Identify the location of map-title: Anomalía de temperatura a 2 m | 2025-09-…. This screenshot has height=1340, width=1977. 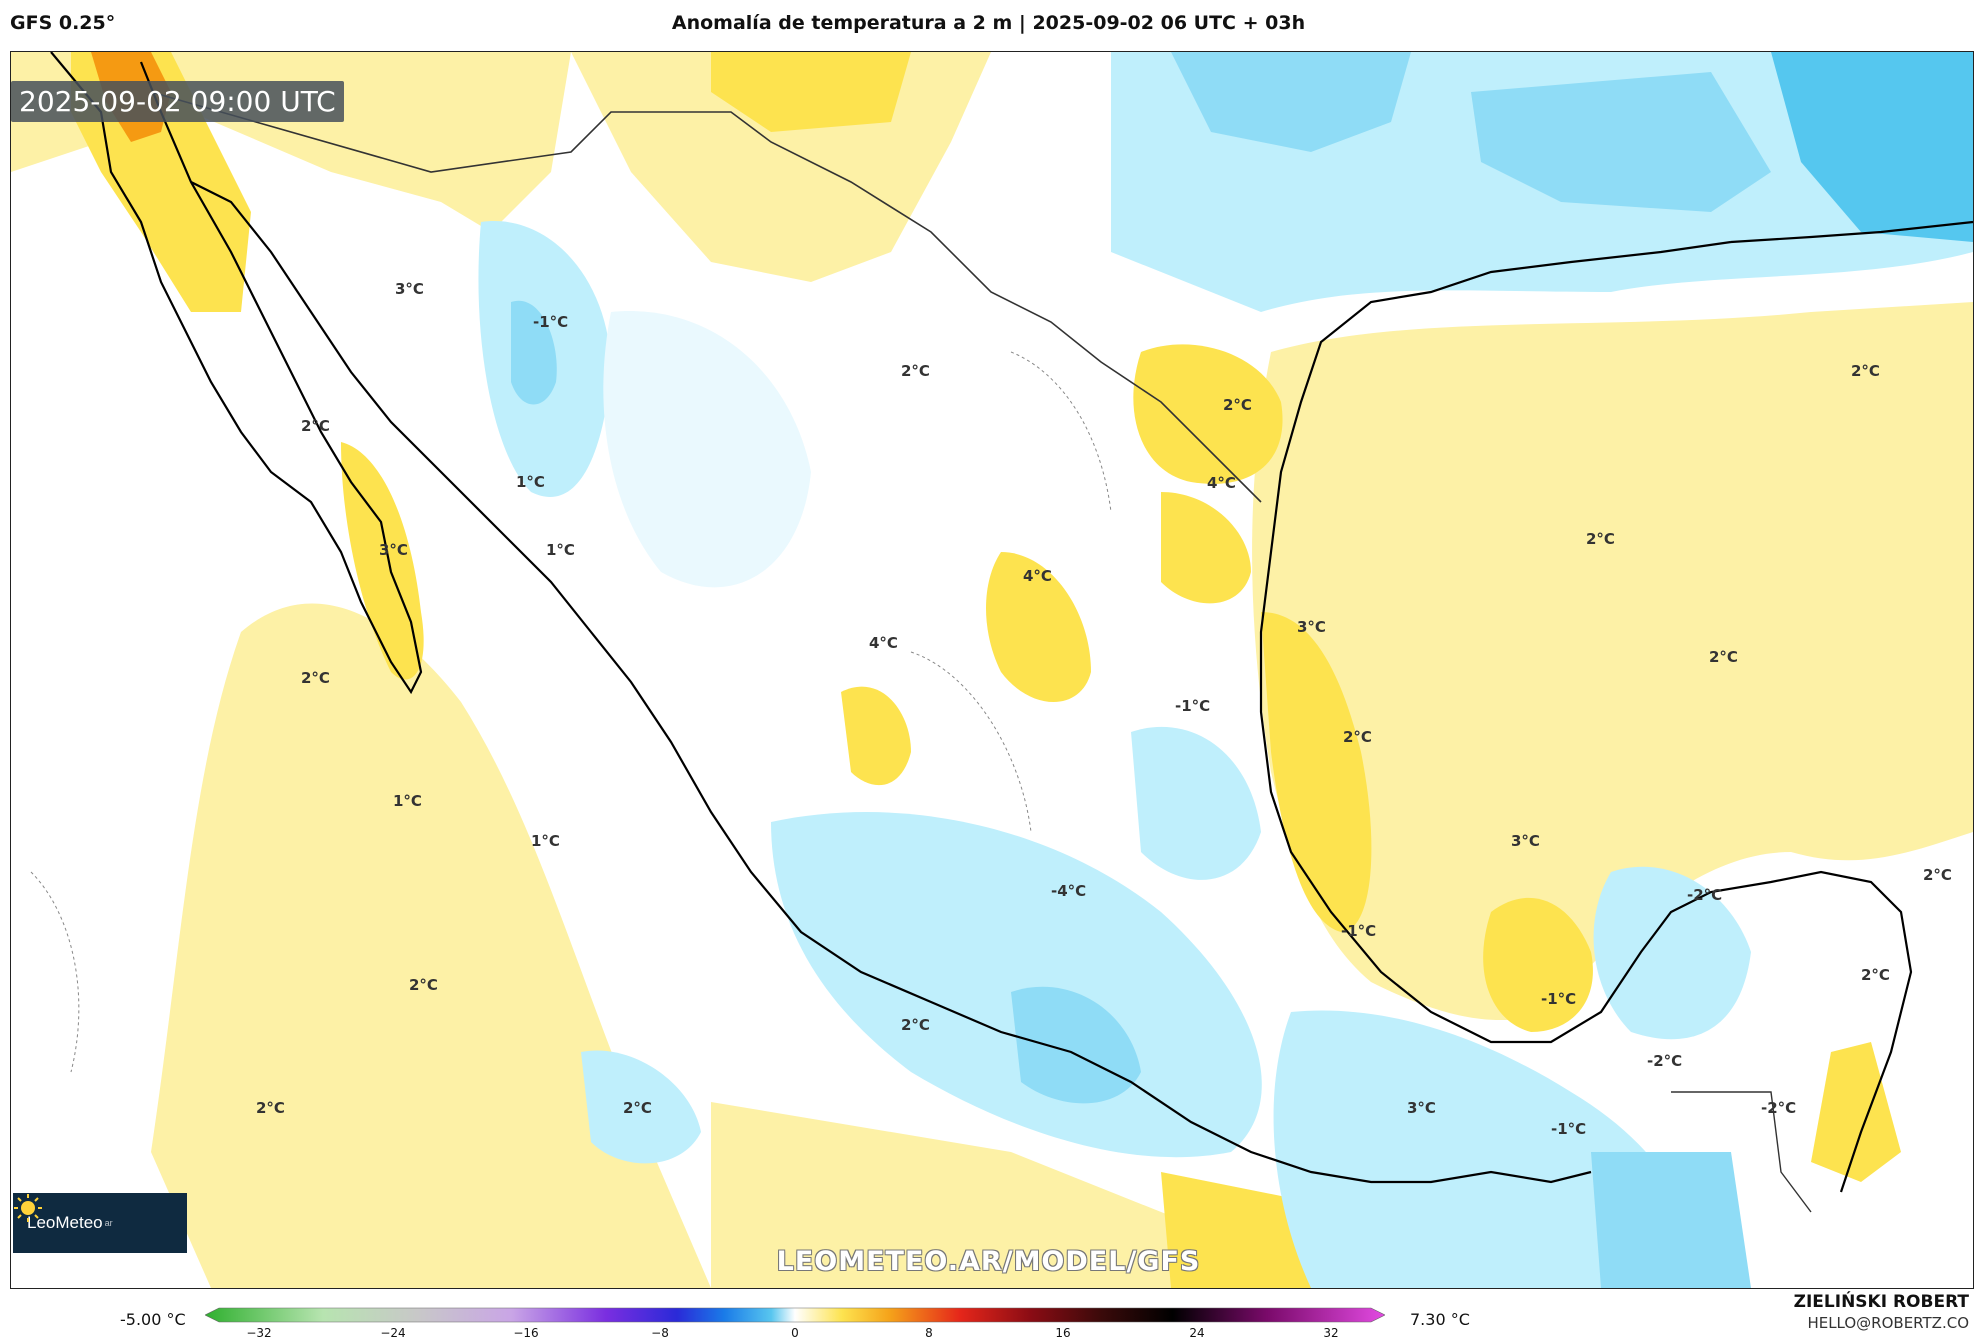
(988, 23).